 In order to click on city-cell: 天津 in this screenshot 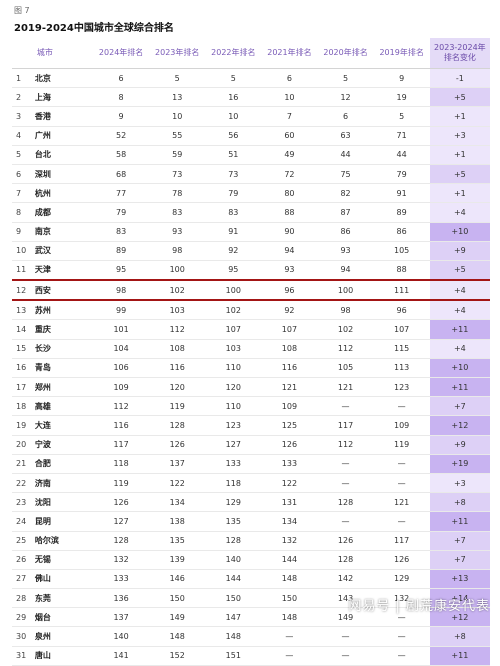, I will do `click(64, 270)`.